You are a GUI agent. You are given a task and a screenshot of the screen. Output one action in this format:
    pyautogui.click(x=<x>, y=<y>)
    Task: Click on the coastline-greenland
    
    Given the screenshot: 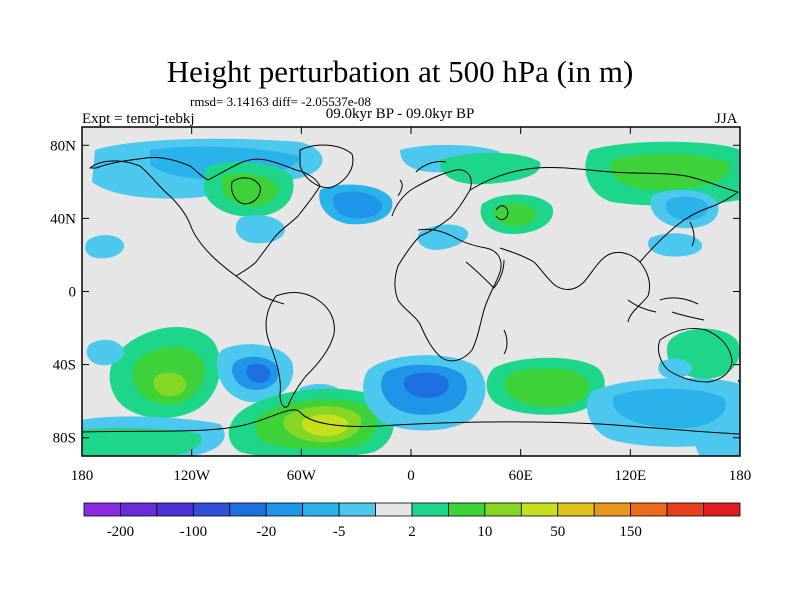 What is the action you would take?
    pyautogui.click(x=326, y=166)
    